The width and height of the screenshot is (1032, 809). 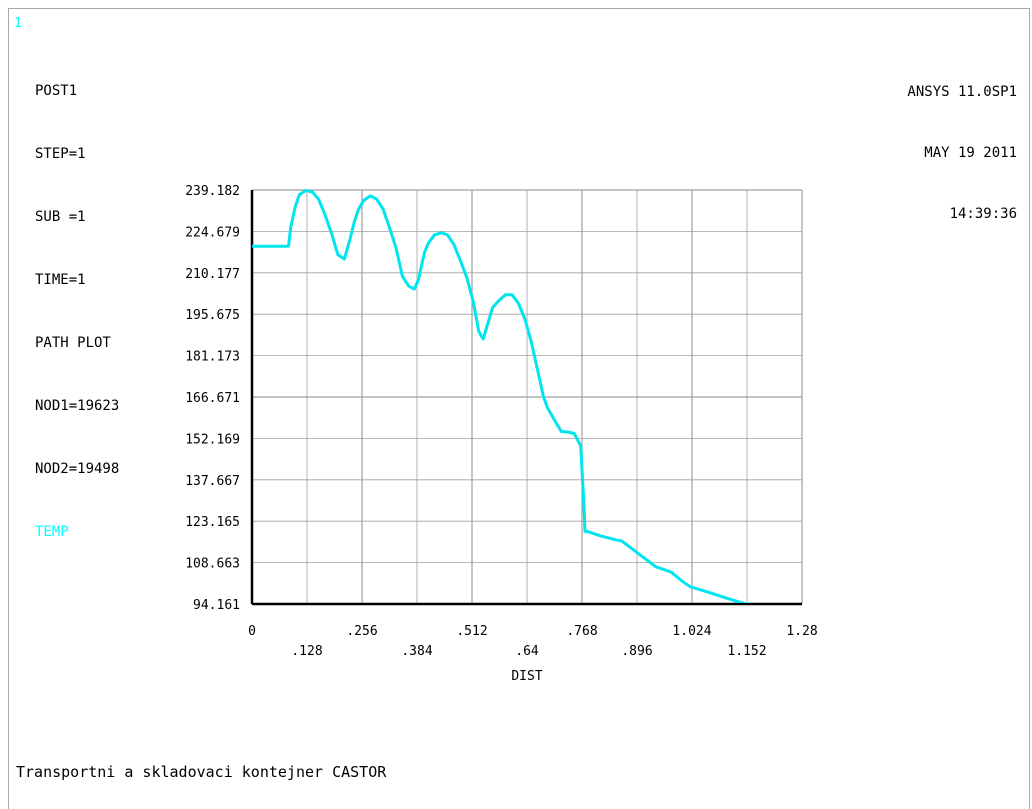 I want to click on y-tick-label: 181.173, so click(x=212, y=357).